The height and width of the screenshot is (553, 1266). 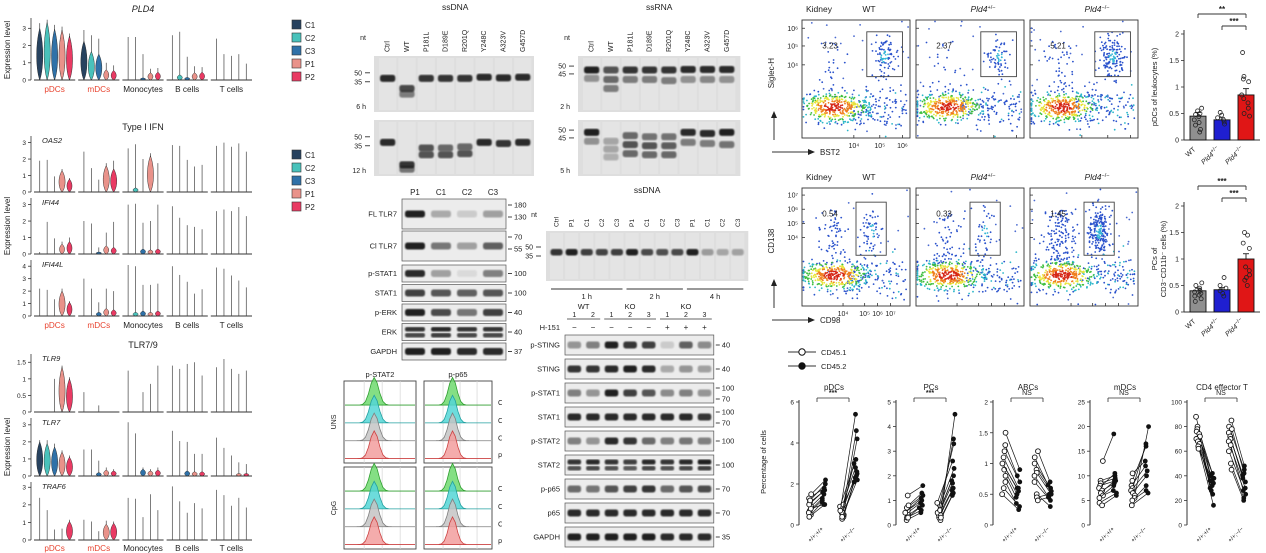 I want to click on marker-label: 130, so click(x=520, y=217).